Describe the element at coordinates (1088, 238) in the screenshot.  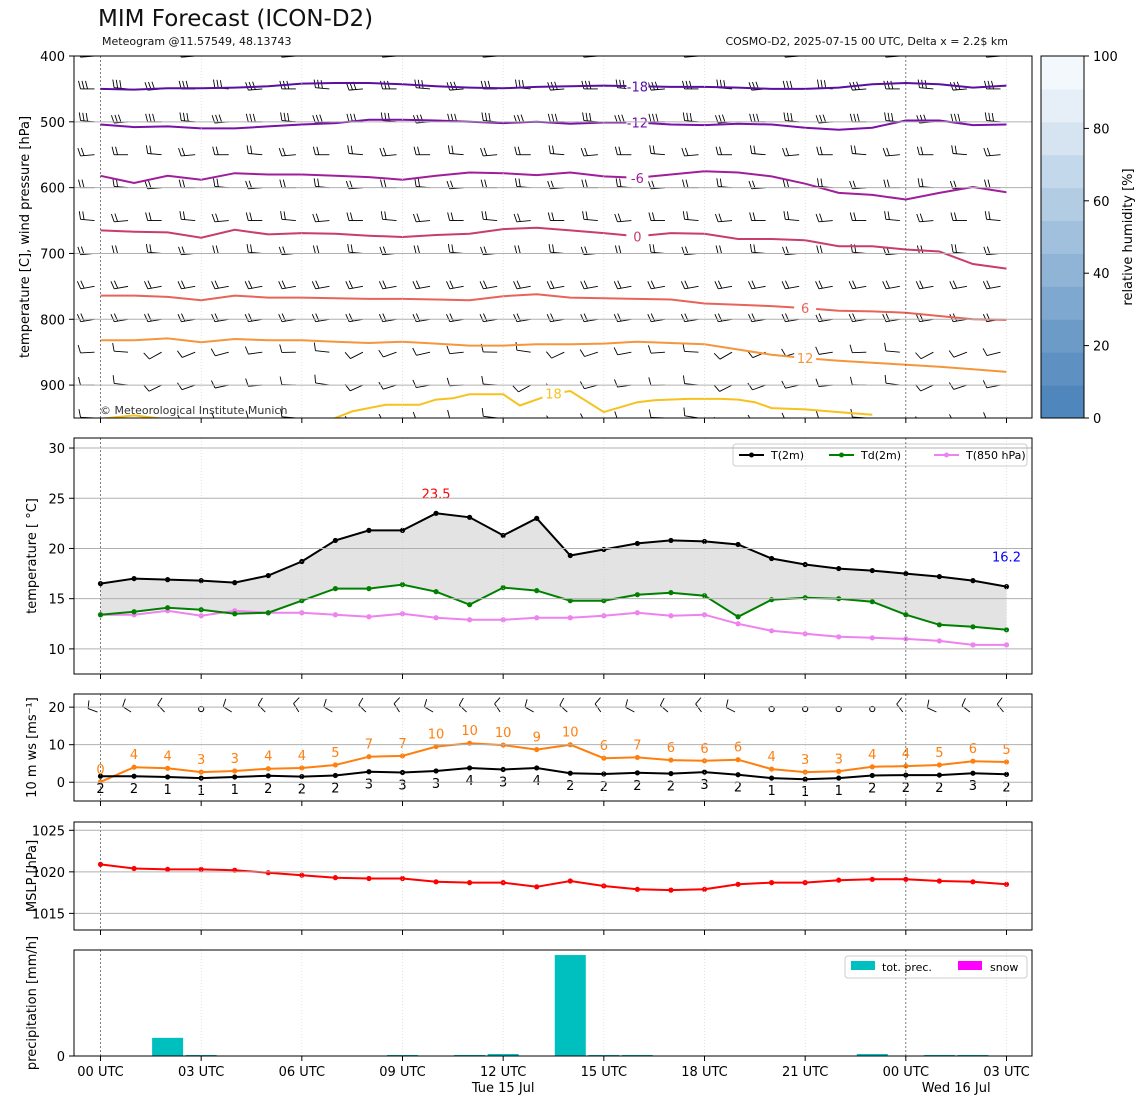
I see `humidity-colorbar: 0 20 40 60 80 100 relative humidity [%]` at that location.